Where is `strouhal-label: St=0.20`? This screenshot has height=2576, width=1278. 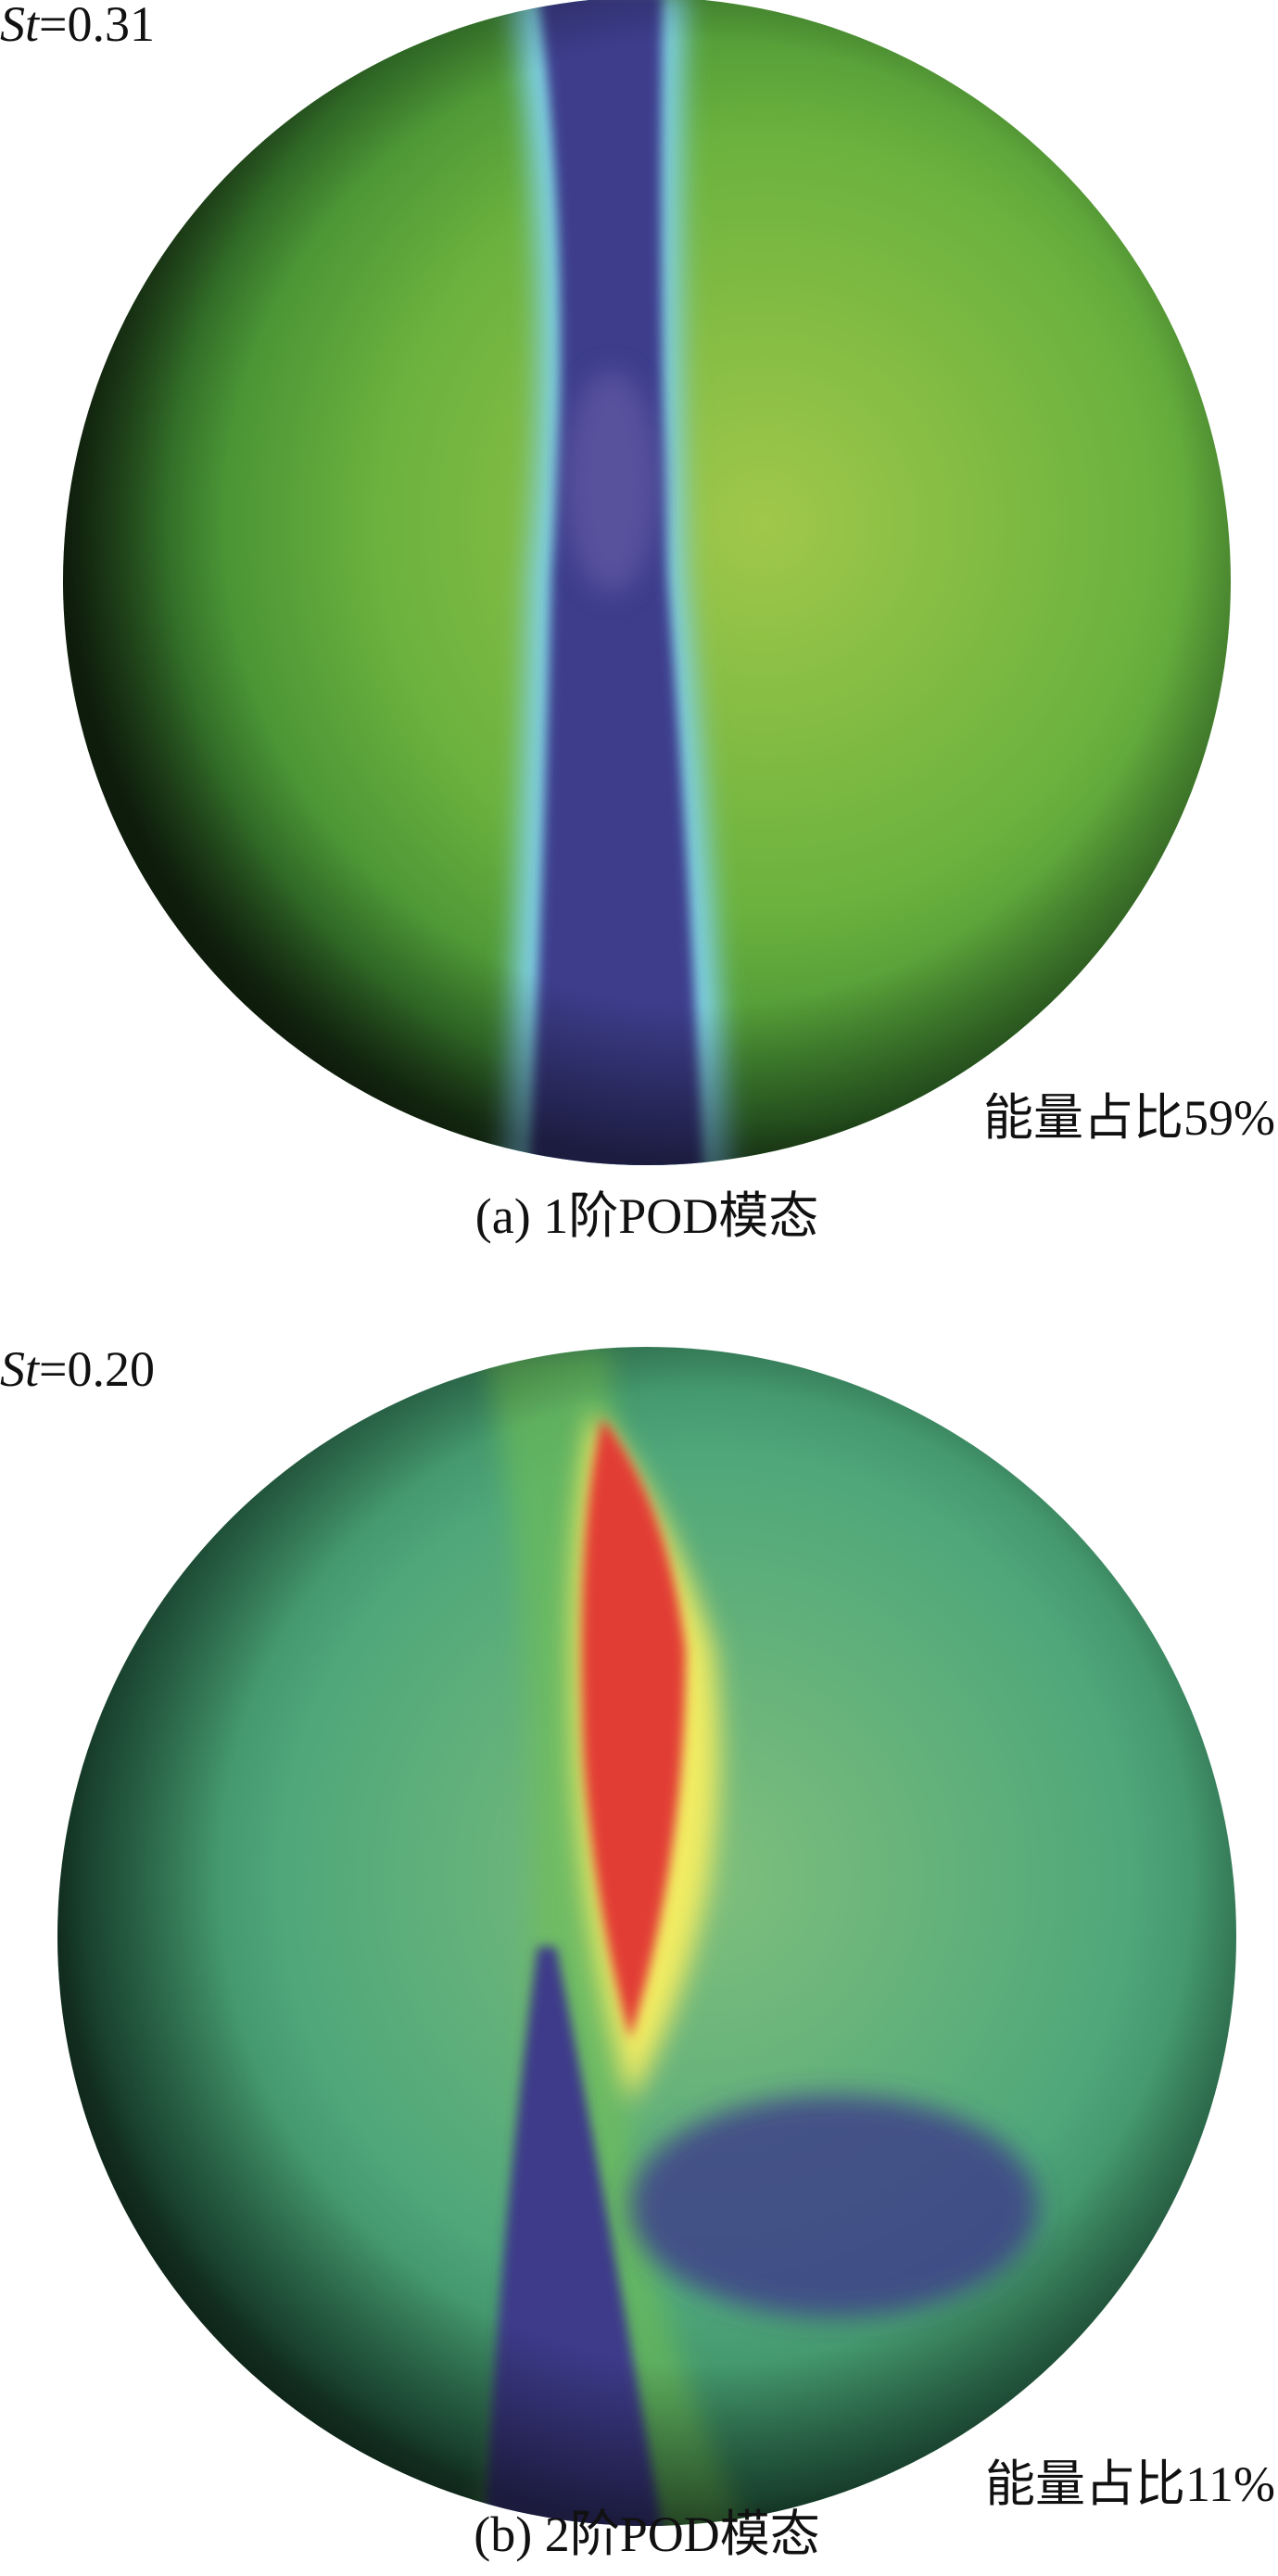
strouhal-label: St=0.20 is located at coordinates (77, 1369).